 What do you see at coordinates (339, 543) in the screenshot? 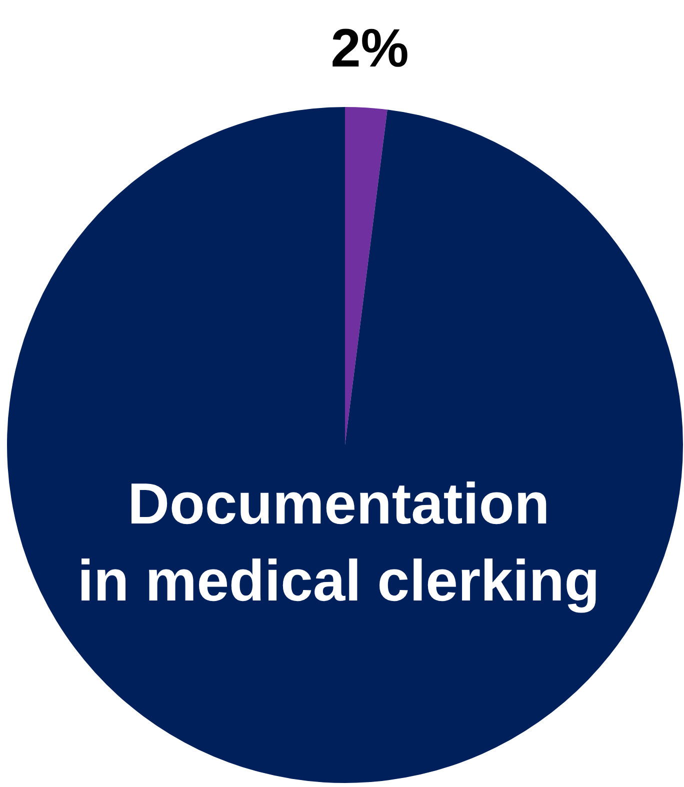
I see `slice-label: Documentation in medical clerking` at bounding box center [339, 543].